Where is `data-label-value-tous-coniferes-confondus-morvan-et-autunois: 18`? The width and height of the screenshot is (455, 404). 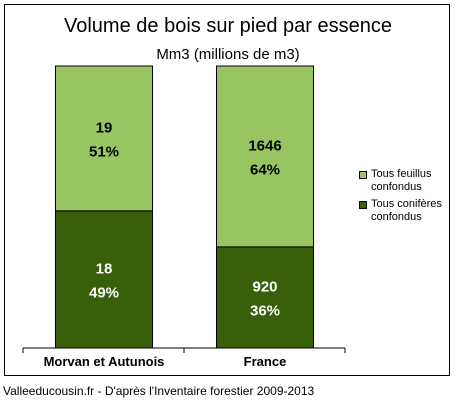
data-label-value-tous-coniferes-confondus-morvan-et-autunois: 18 is located at coordinates (104, 268).